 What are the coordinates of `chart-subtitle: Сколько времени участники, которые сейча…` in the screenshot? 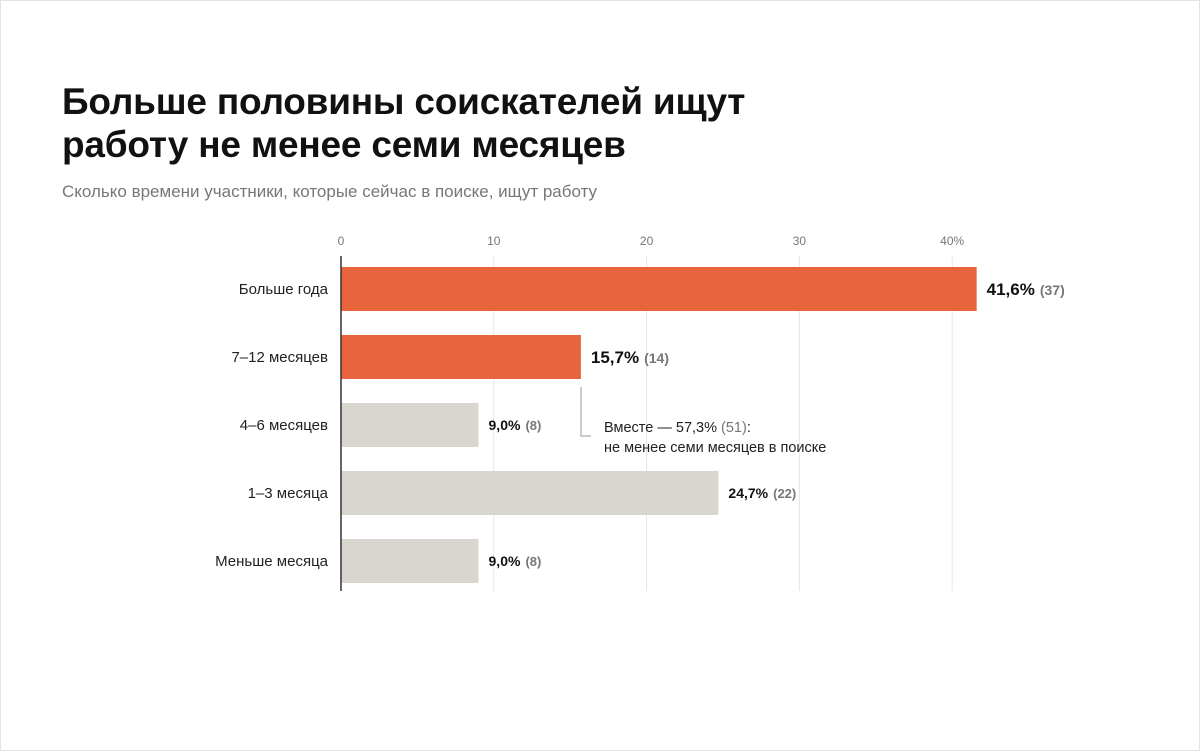 It's located at (330, 191).